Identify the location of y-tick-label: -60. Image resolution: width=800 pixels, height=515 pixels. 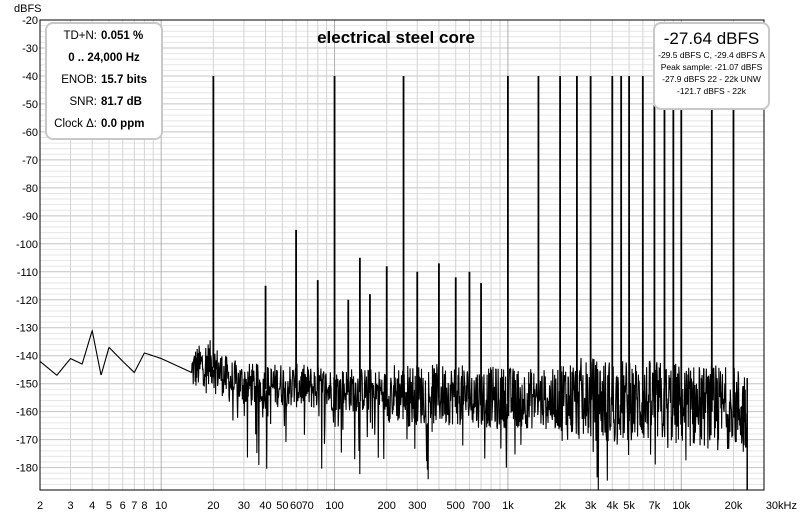
(30, 133).